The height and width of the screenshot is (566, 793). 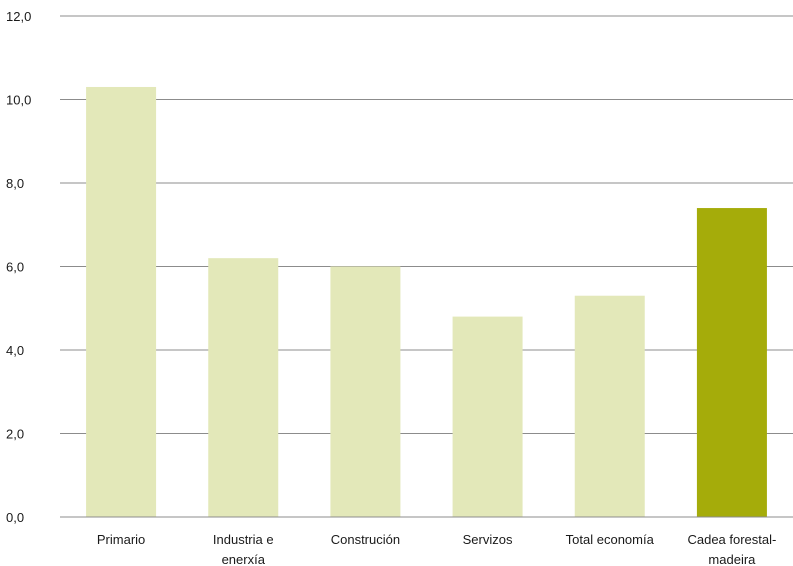 I want to click on y-tick-label: 6,0, so click(x=15, y=267).